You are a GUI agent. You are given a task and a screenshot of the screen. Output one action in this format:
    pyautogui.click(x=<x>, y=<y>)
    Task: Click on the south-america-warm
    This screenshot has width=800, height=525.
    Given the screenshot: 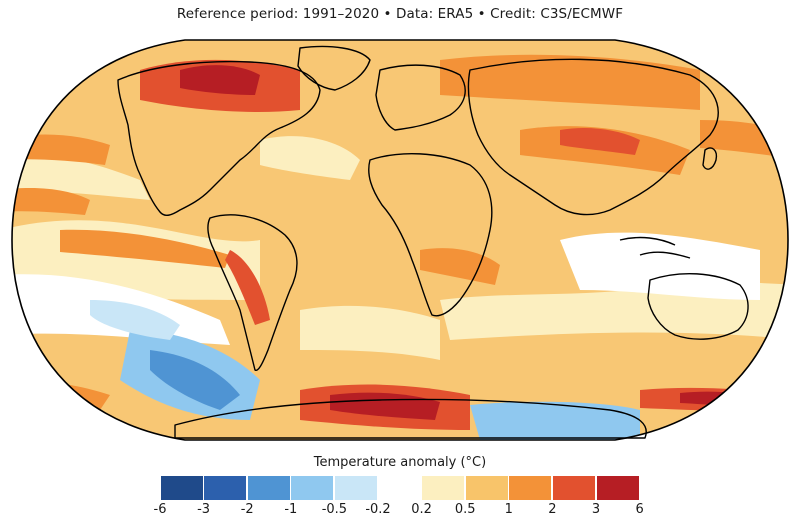 What is the action you would take?
    pyautogui.click(x=247, y=287)
    